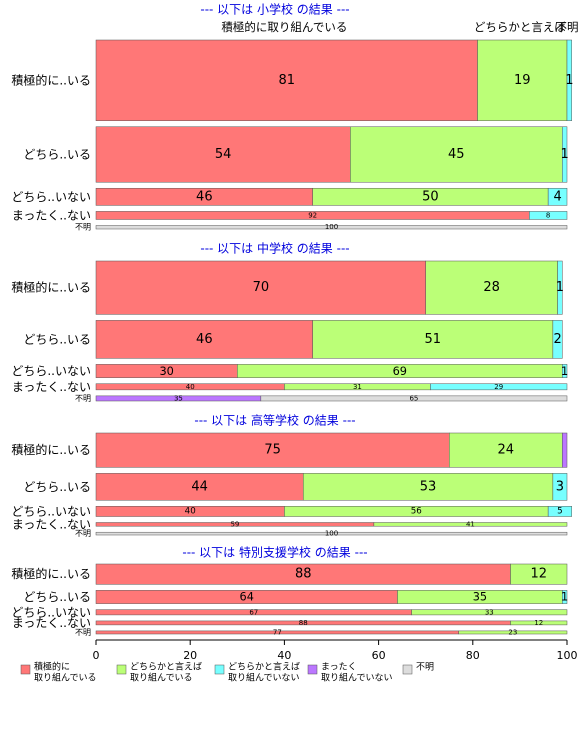 This screenshot has height=747, width=580. I want to click on data-label: 69, so click(400, 371).